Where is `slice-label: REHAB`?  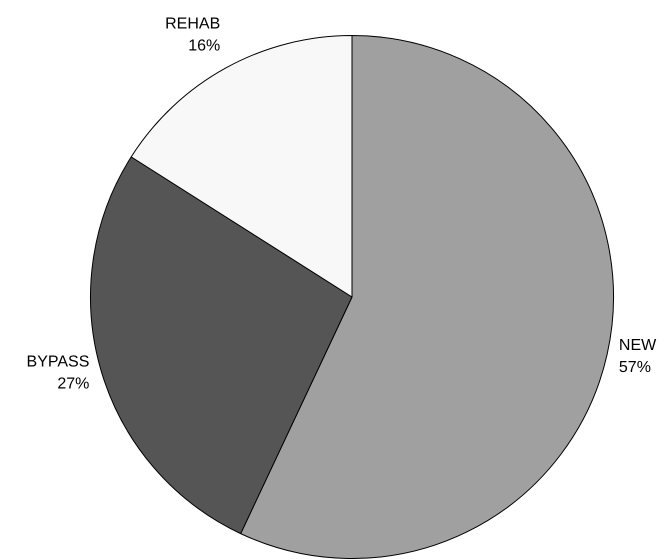
slice-label: REHAB is located at coordinates (192, 24).